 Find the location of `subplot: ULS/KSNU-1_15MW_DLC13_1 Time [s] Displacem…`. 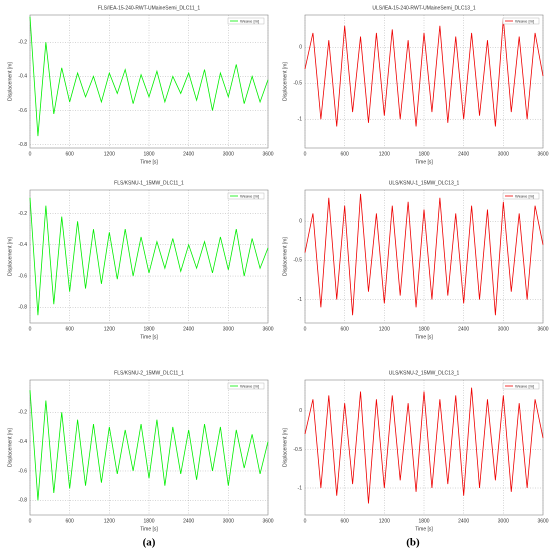

subplot: ULS/KSNU-1_15MW_DLC13_1 Time [s] Displacem… is located at coordinates (415, 260).